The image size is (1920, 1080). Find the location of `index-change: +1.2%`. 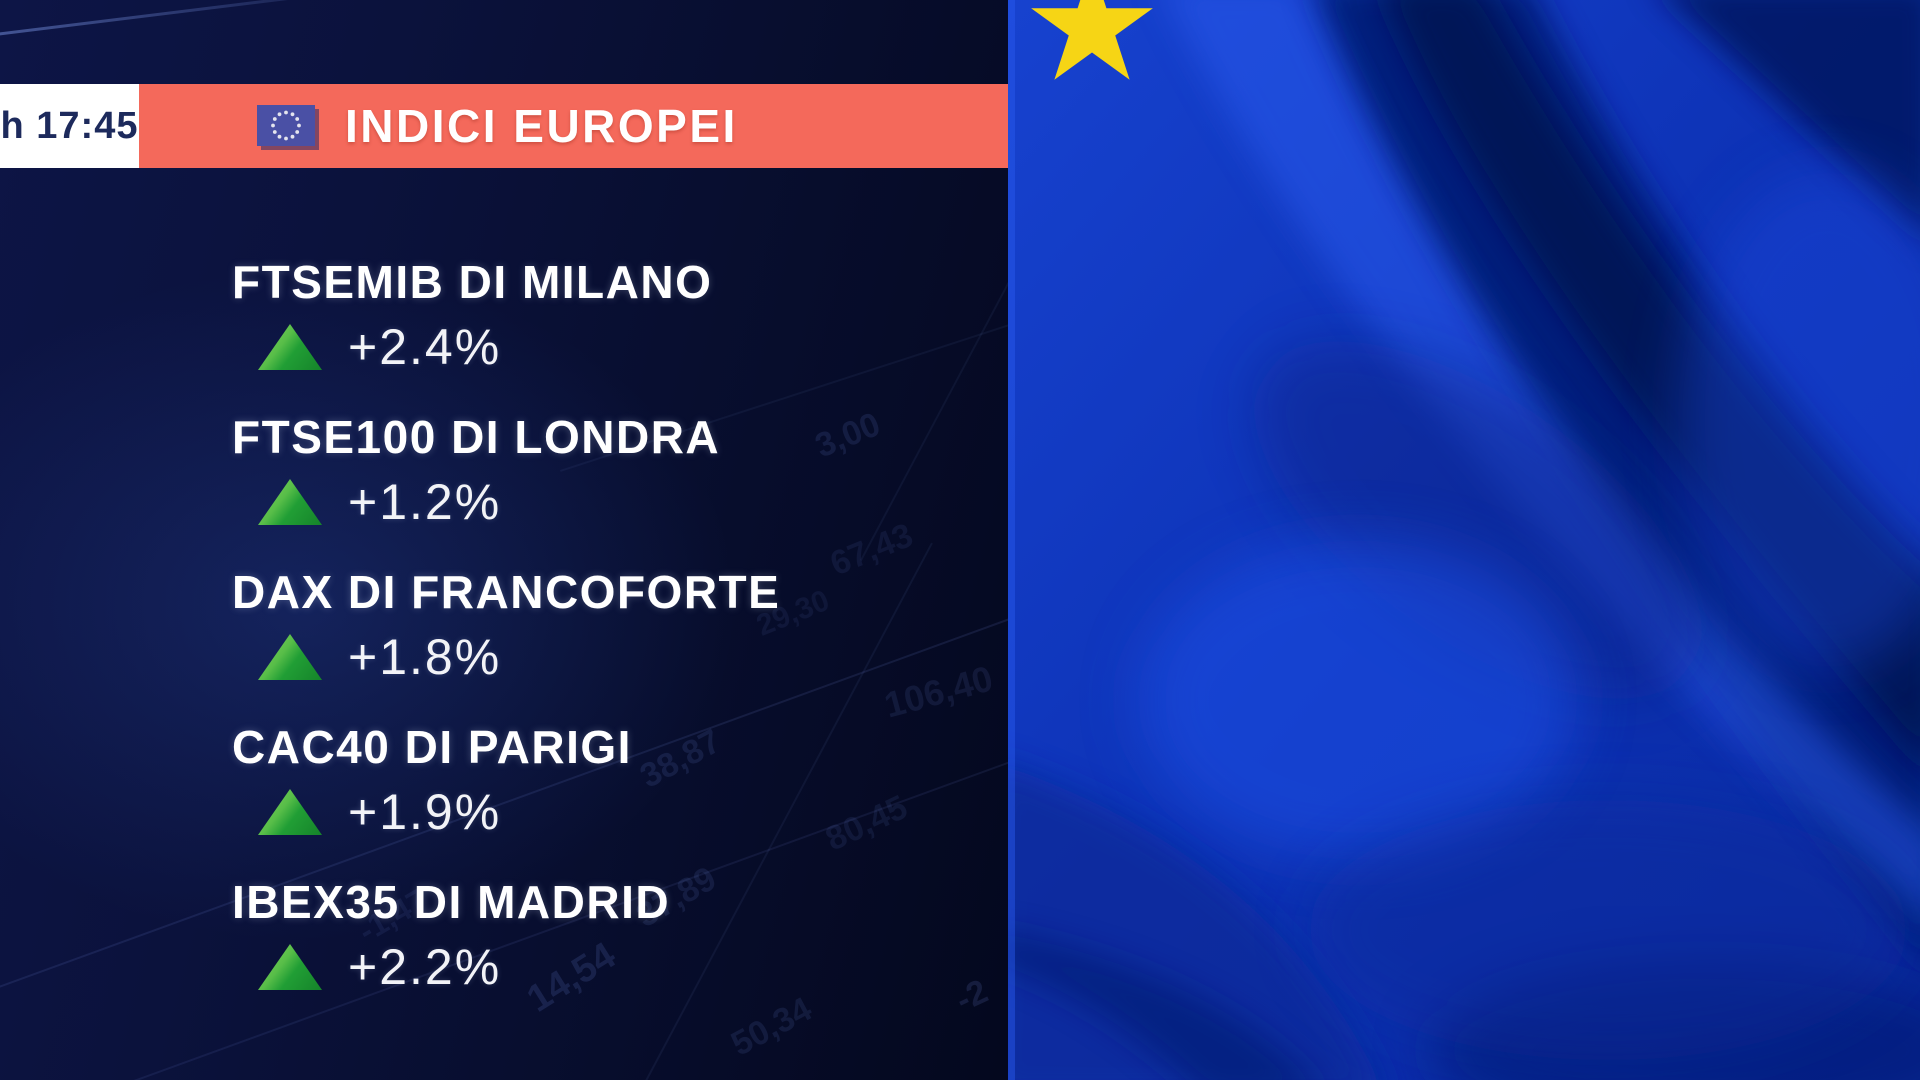

index-change: +1.2% is located at coordinates (615, 502).